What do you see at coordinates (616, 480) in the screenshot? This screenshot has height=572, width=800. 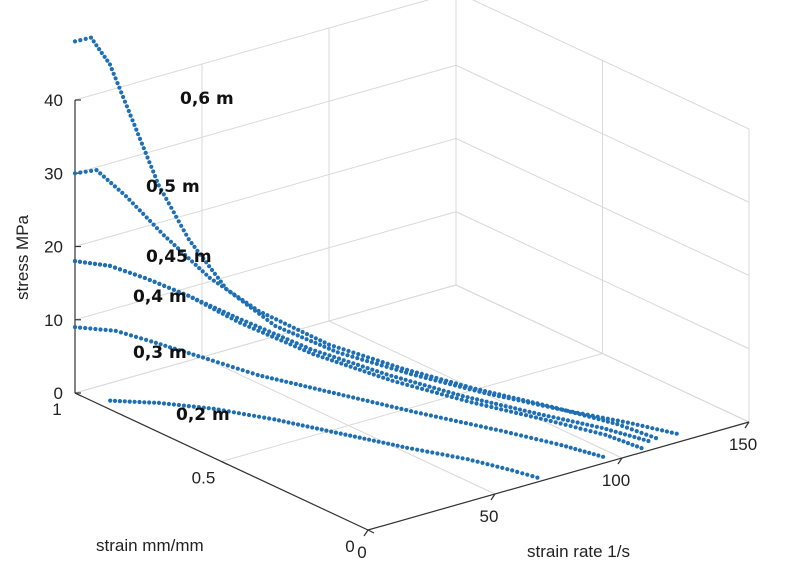 I see `x-tick-label: 100` at bounding box center [616, 480].